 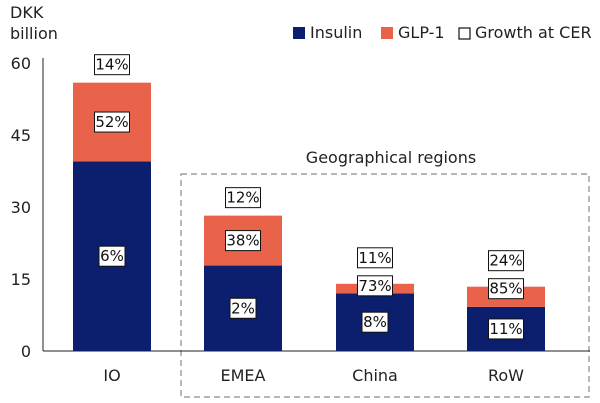 I want to click on category-label-io: IO, so click(x=111, y=375).